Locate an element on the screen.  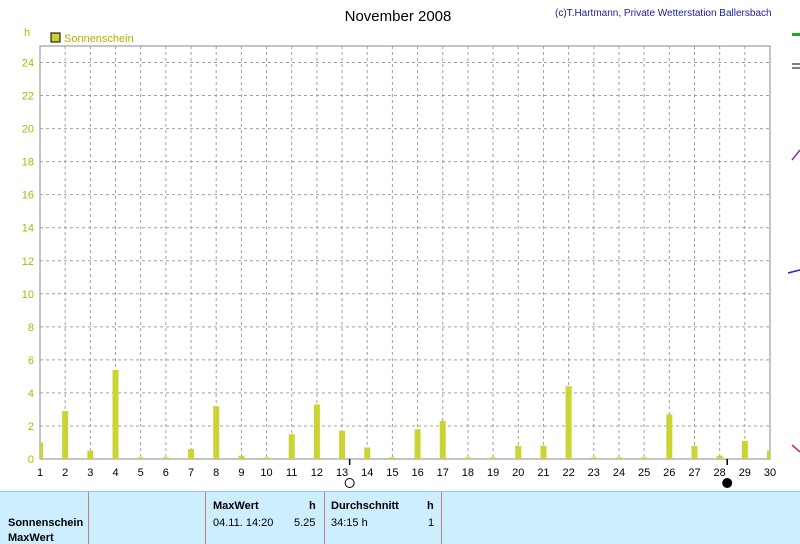
x-tick-label: 29 is located at coordinates (745, 473).